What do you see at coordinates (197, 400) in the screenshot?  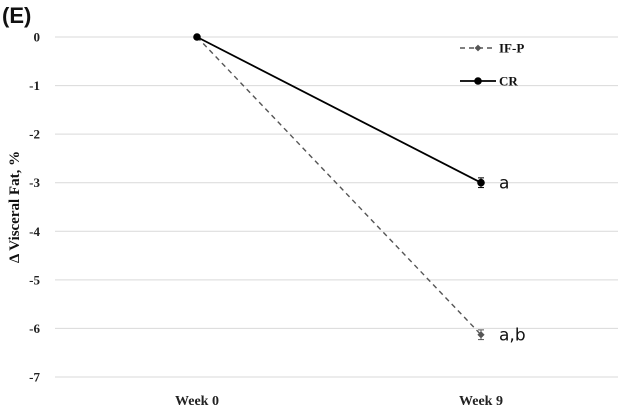 I see `x-tick-label: Week 0` at bounding box center [197, 400].